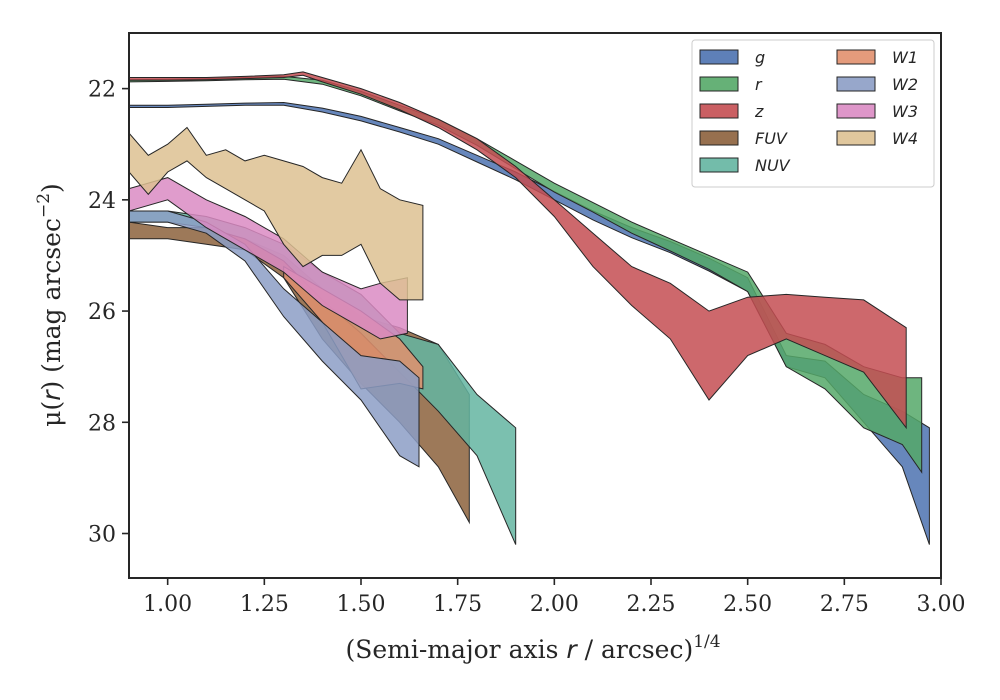 The image size is (1000, 700). Describe the element at coordinates (719, 57) in the screenshot. I see `legend-swatch-g` at that location.